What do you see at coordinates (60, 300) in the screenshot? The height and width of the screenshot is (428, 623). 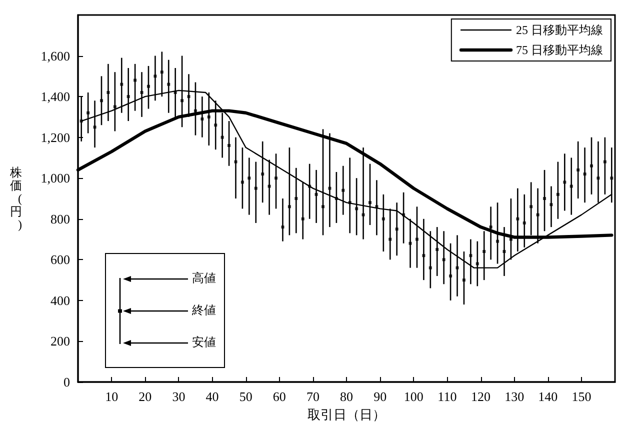 I see `y-tick-label: 400` at bounding box center [60, 300].